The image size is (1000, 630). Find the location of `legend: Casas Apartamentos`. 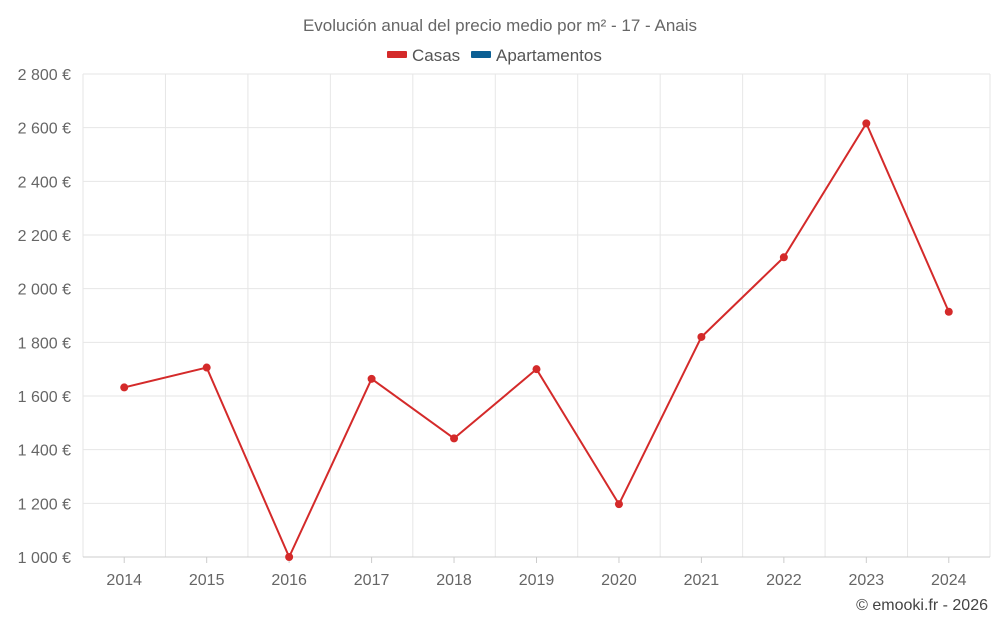

legend: Casas Apartamentos is located at coordinates (494, 55).